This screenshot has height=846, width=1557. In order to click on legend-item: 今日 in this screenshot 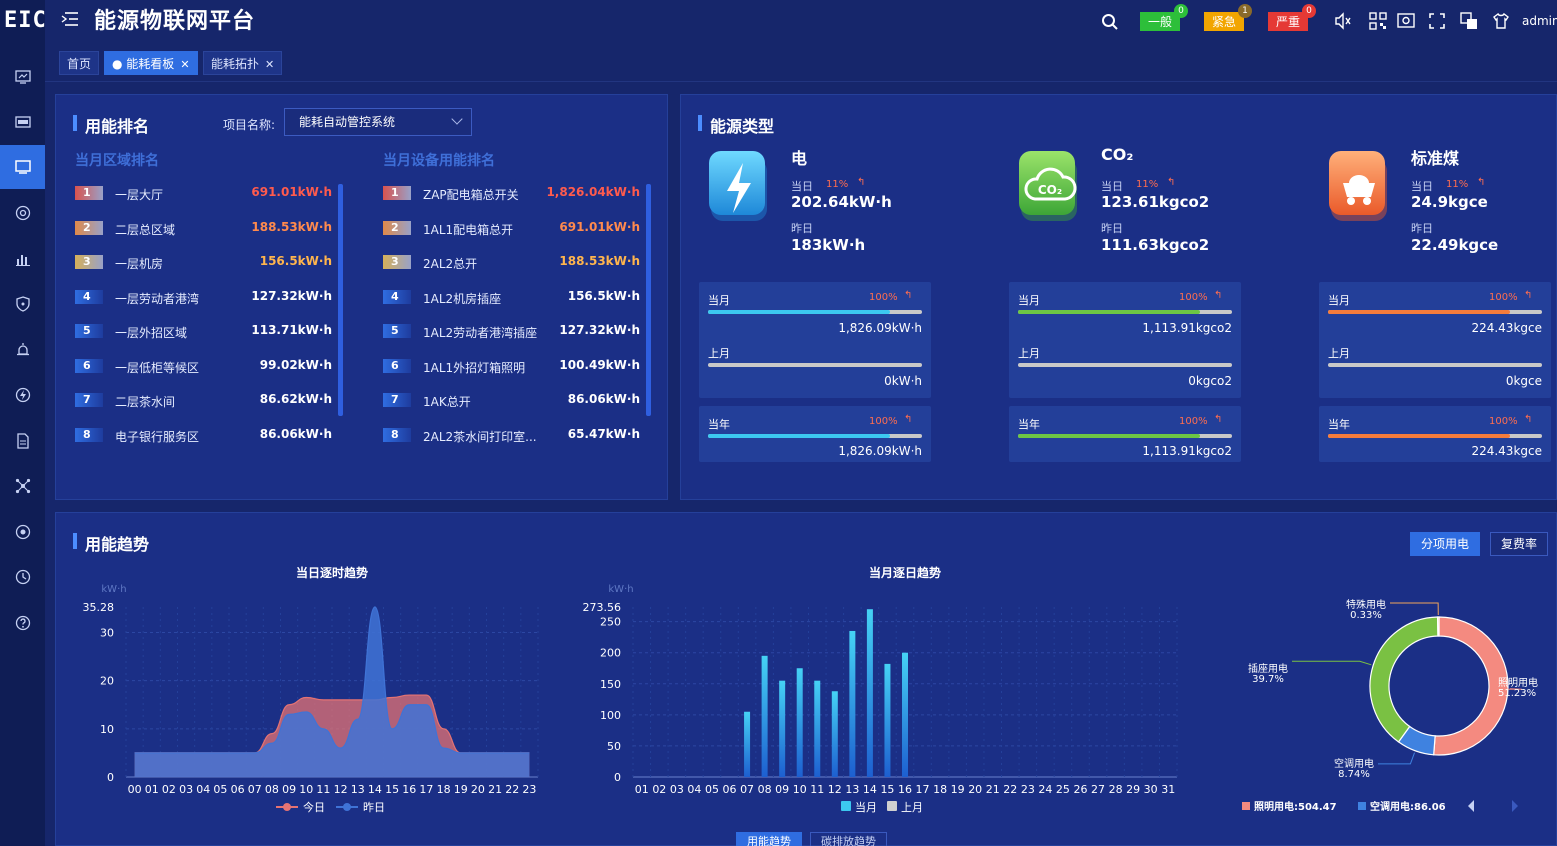, I will do `click(300, 807)`.